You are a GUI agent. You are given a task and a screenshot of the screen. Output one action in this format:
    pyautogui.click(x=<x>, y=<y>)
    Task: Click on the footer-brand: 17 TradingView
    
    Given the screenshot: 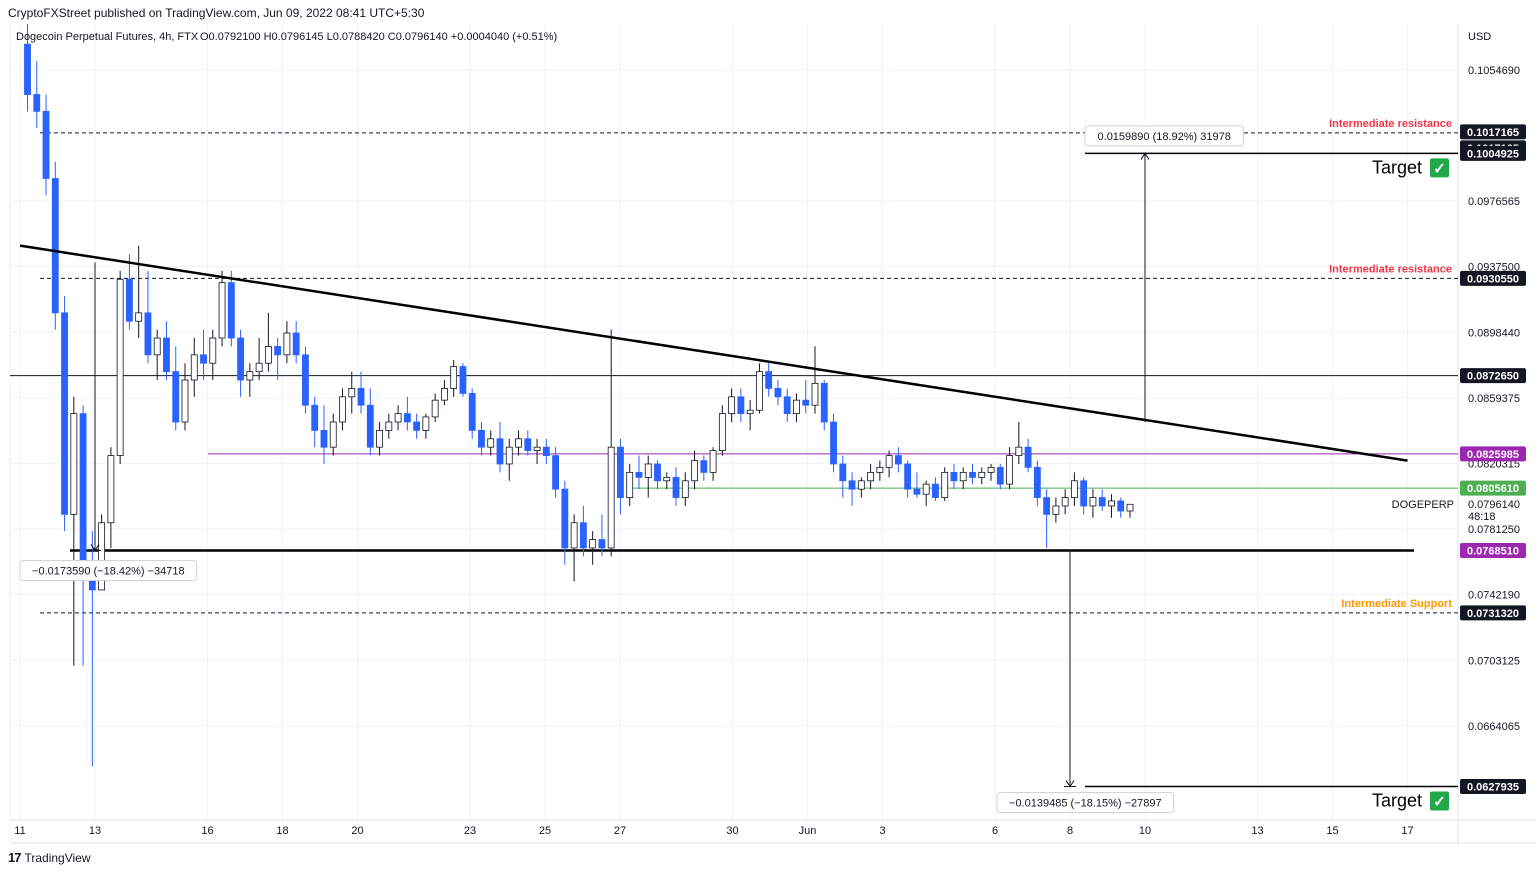 What is the action you would take?
    pyautogui.click(x=49, y=857)
    